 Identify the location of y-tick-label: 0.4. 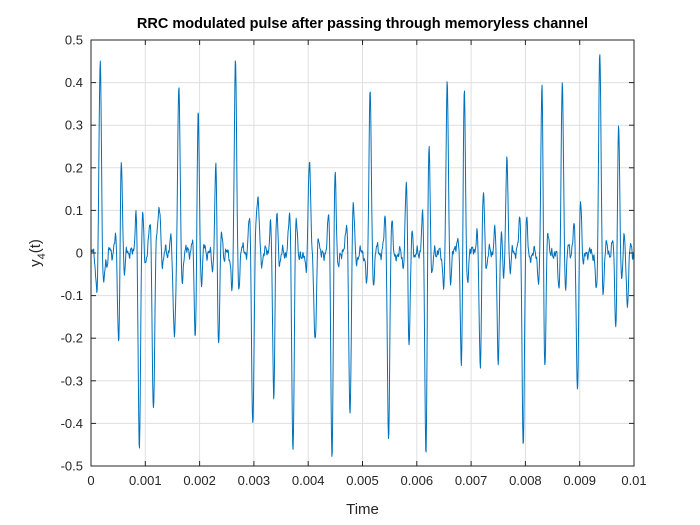
(74, 82).